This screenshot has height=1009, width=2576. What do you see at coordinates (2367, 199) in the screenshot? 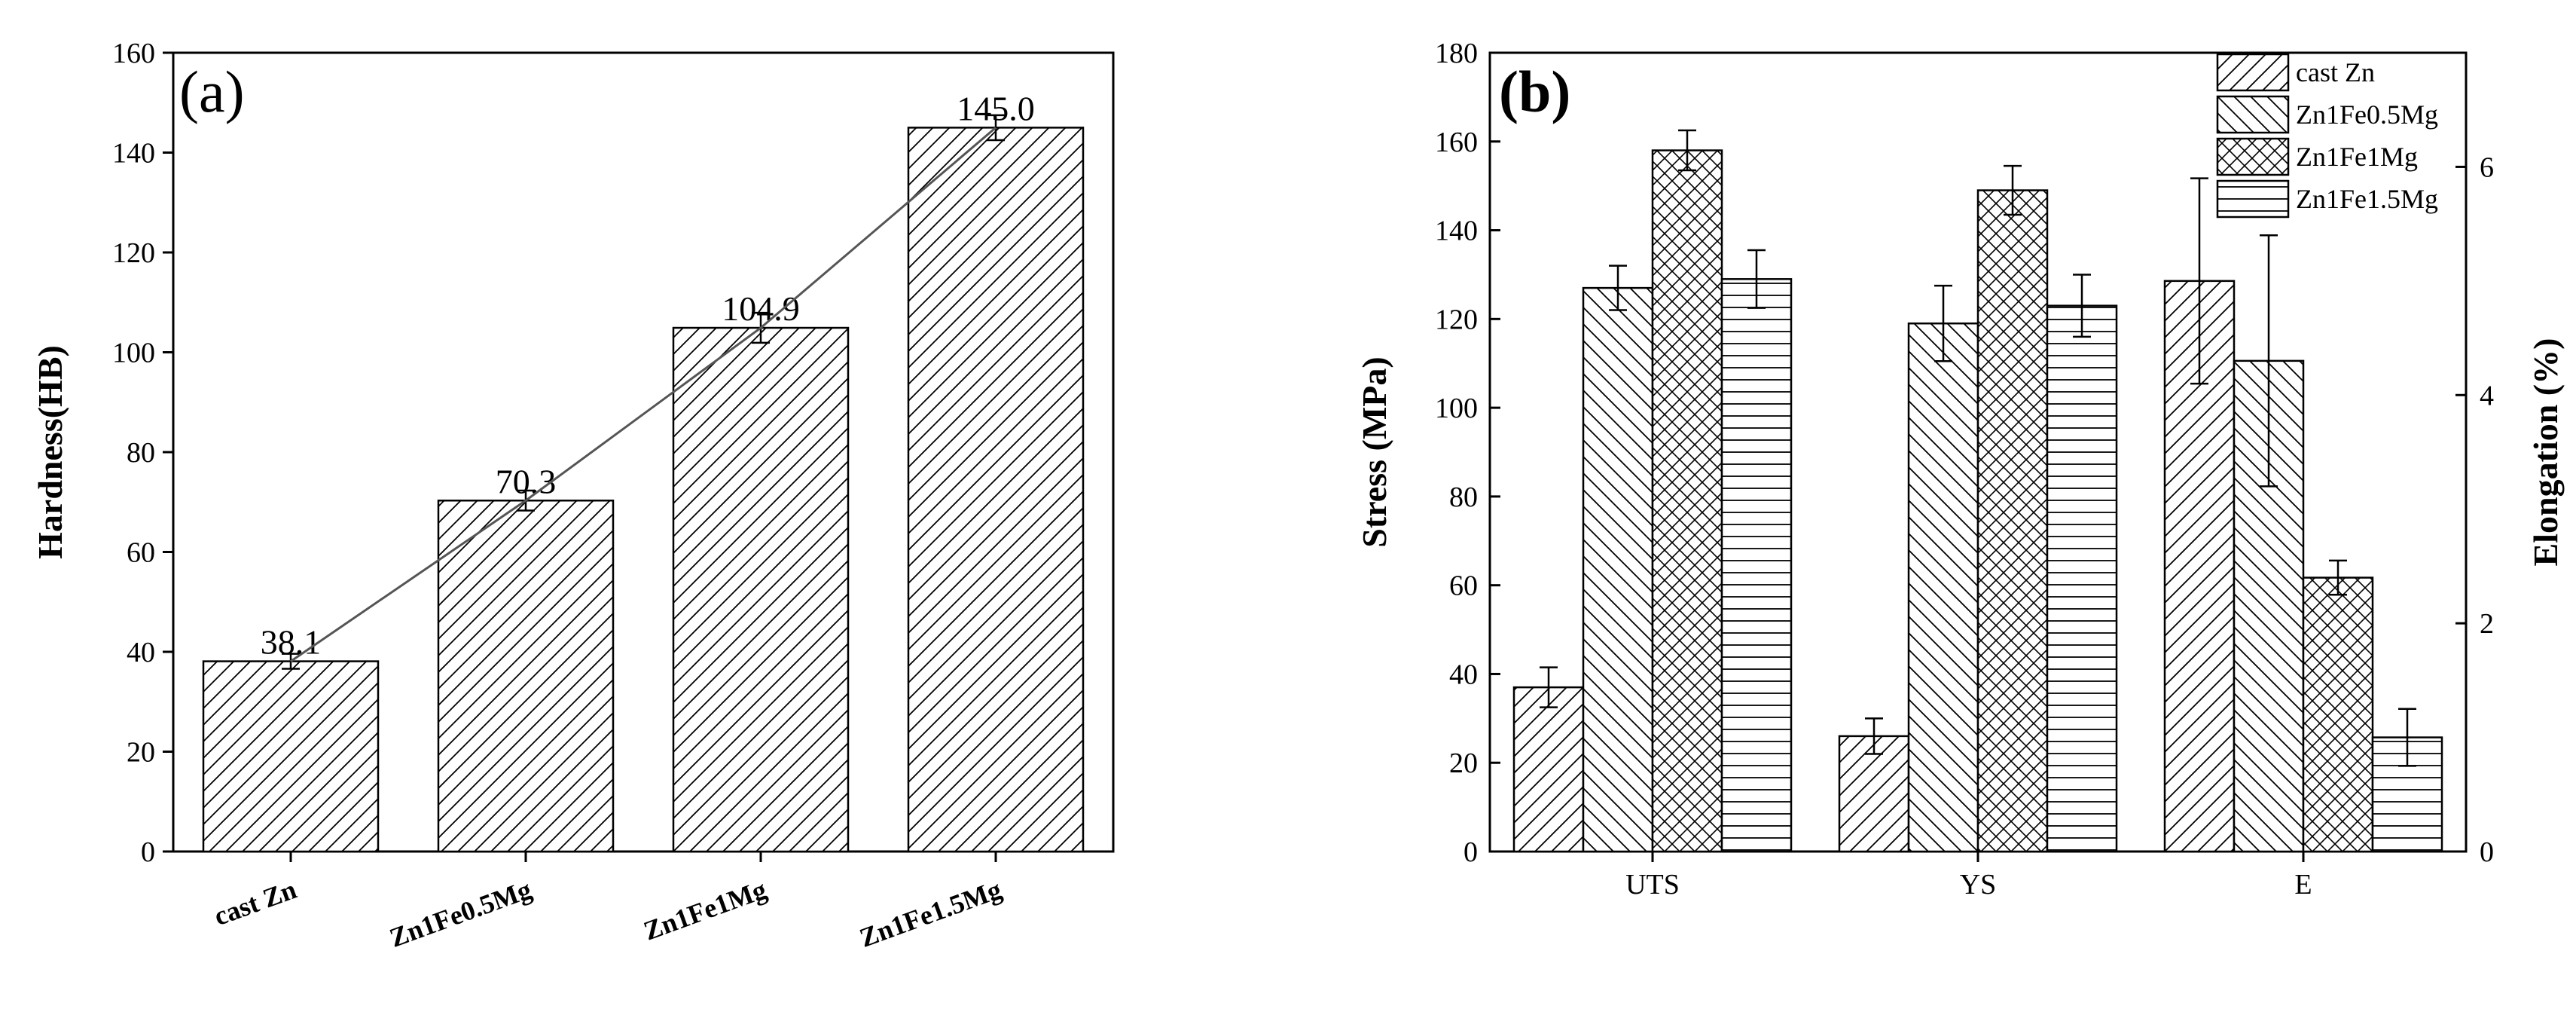
I see `legend-label: Zn1Fe1.5Mg` at bounding box center [2367, 199].